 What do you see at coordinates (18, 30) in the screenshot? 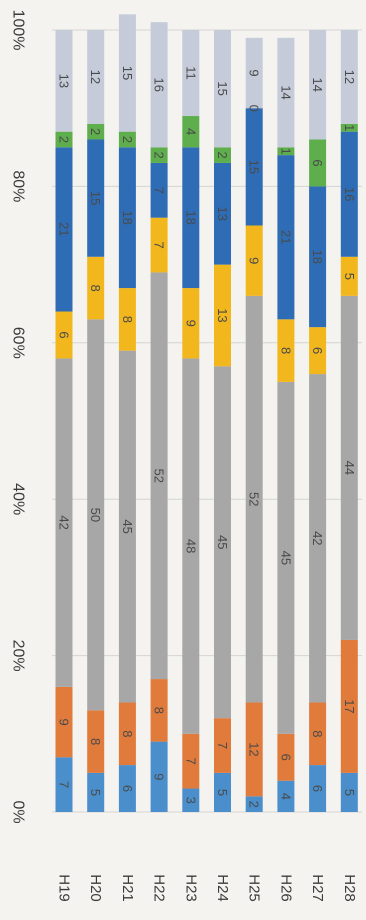
I see `value-tick-label: 100%` at bounding box center [18, 30].